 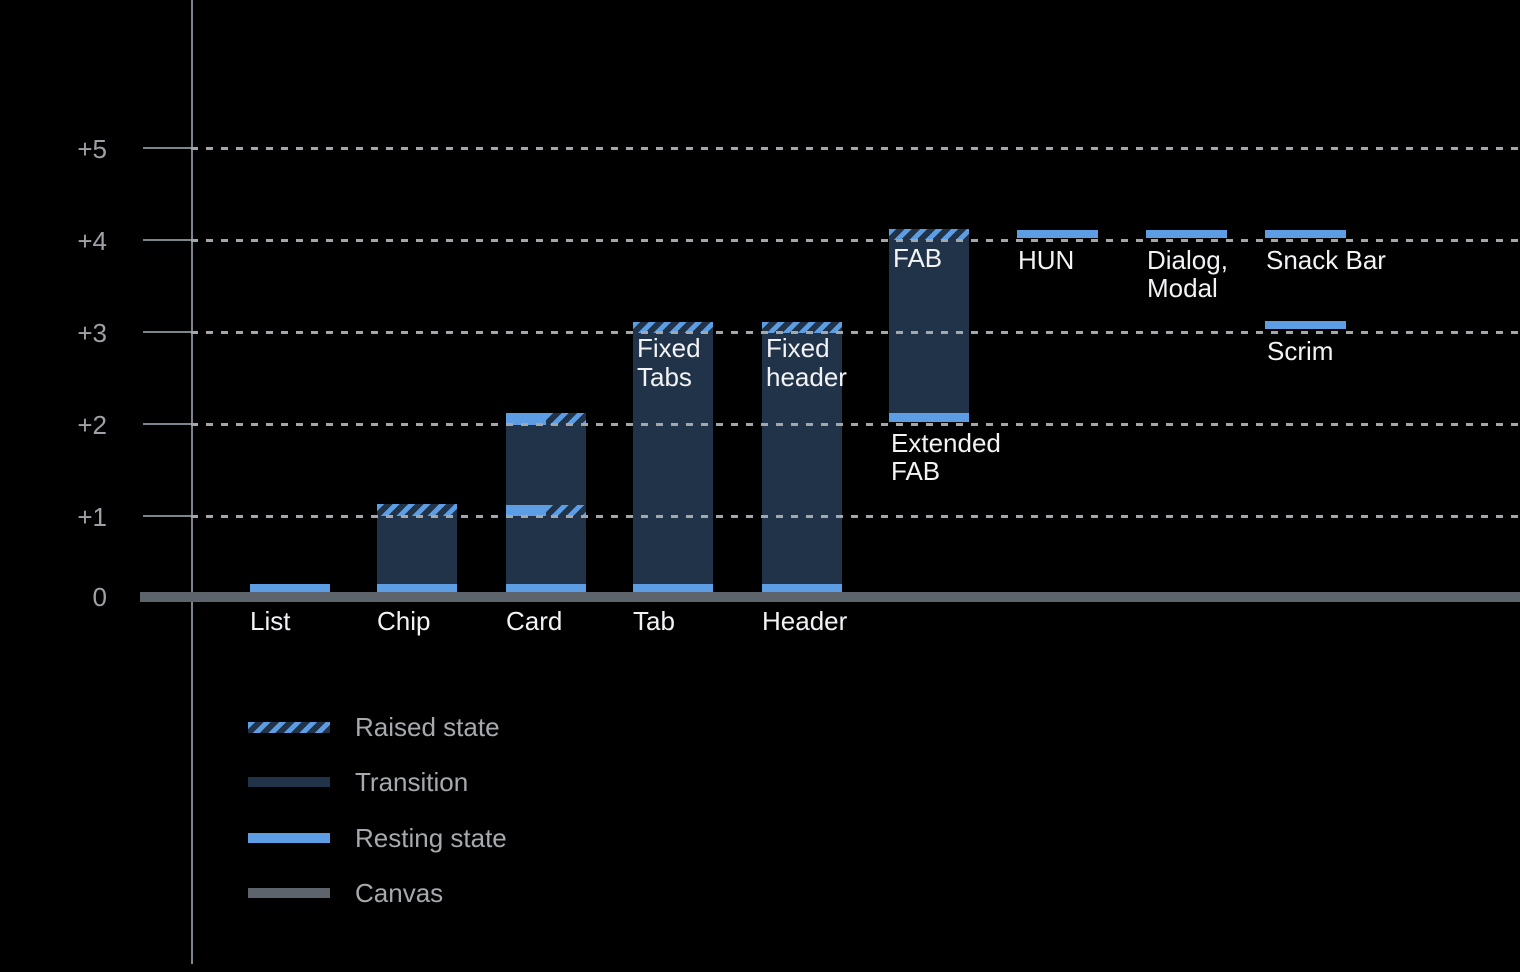 What do you see at coordinates (546, 550) in the screenshot?
I see `card-transition-bar-lower` at bounding box center [546, 550].